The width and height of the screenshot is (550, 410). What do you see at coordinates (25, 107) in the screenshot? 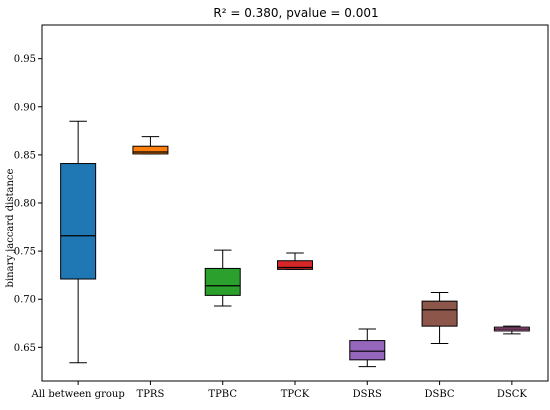
I see `y-tick-label: 0.90` at bounding box center [25, 107].